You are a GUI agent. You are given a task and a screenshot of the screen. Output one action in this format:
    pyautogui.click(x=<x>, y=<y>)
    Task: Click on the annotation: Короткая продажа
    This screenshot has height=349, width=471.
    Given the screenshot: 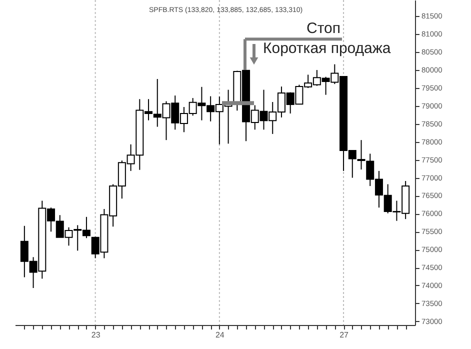 What is the action you would take?
    pyautogui.click(x=327, y=48)
    